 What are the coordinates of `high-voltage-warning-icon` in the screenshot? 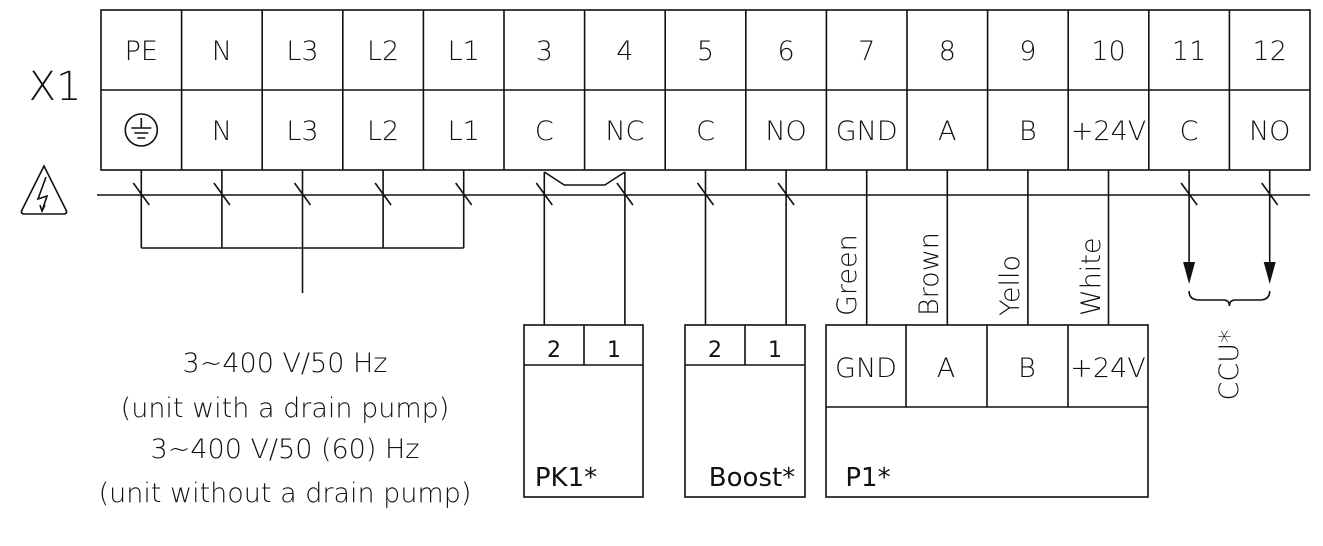 It's located at (44, 189).